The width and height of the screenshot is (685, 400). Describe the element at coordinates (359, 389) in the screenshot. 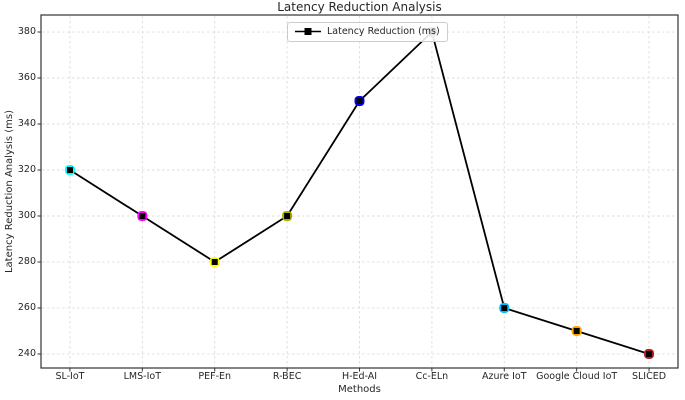

I see `x-axis-label: Methods` at that location.